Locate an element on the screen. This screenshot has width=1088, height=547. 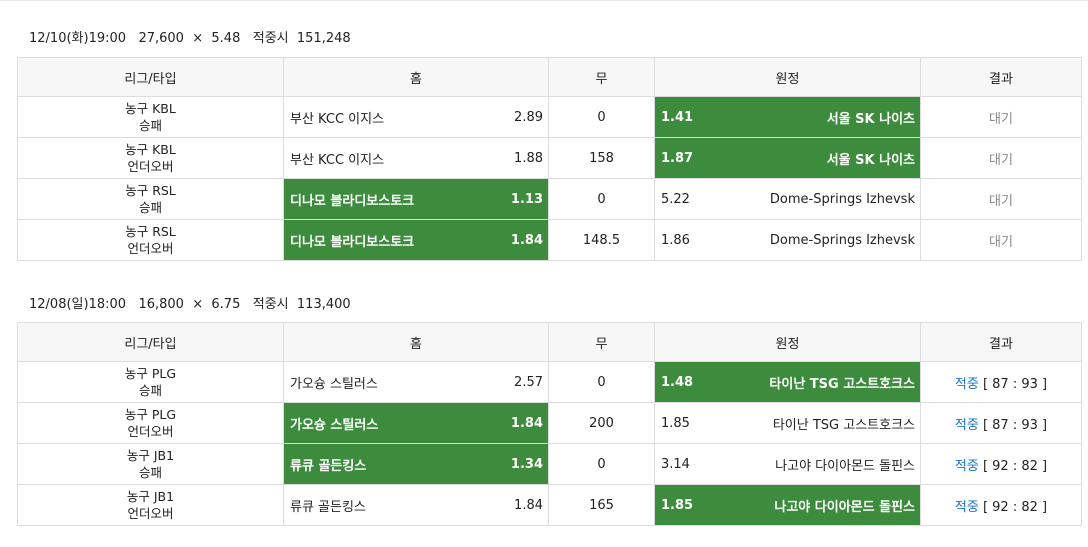
home-odds: 1.34 is located at coordinates (526, 464).